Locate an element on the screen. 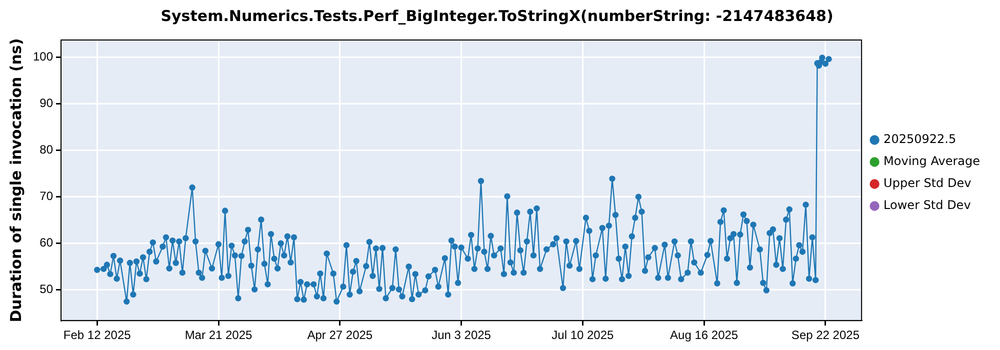 This screenshot has height=350, width=1000. y-axis-title: Duration of single invocation (ns) is located at coordinates (15, 180).